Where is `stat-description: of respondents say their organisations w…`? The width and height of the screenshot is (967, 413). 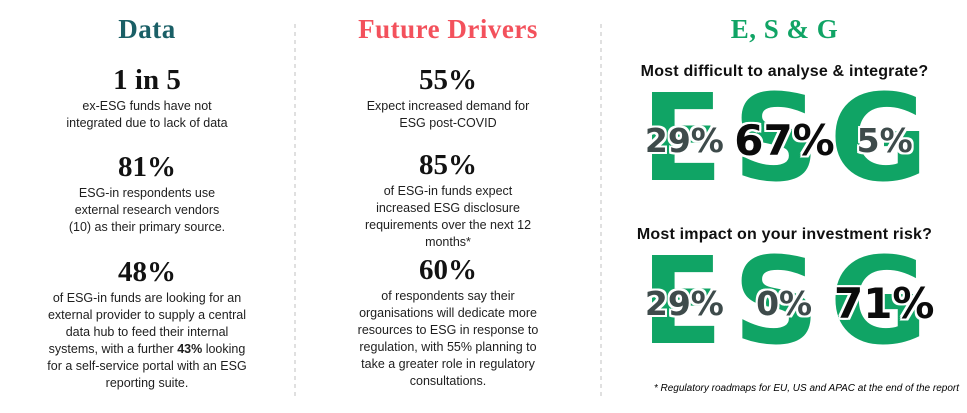
stat-description: of respondents say their organisations w… is located at coordinates (448, 338).